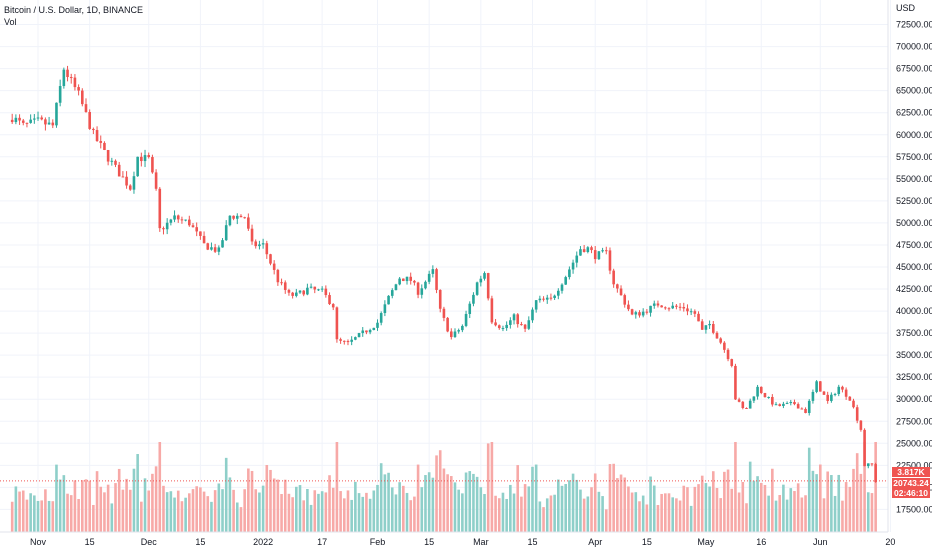 The image size is (932, 555). I want to click on price-tick-label: 60000.00, so click(914, 135).